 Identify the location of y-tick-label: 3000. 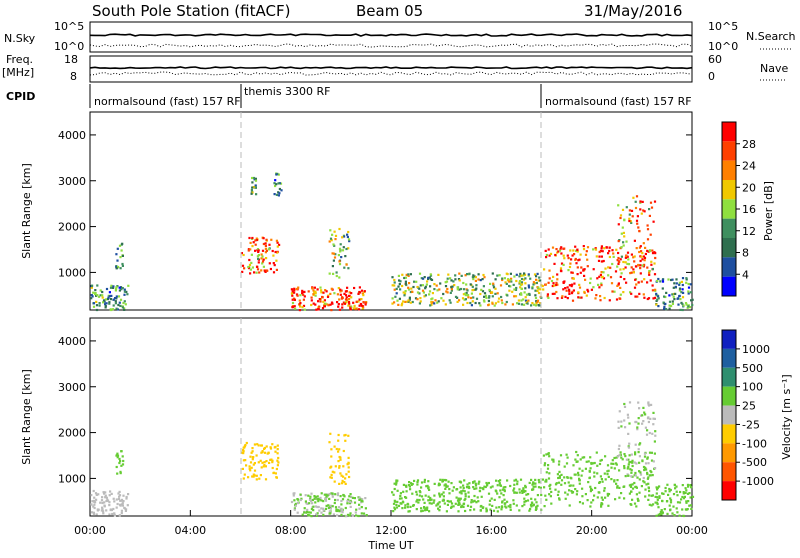
(72, 181).